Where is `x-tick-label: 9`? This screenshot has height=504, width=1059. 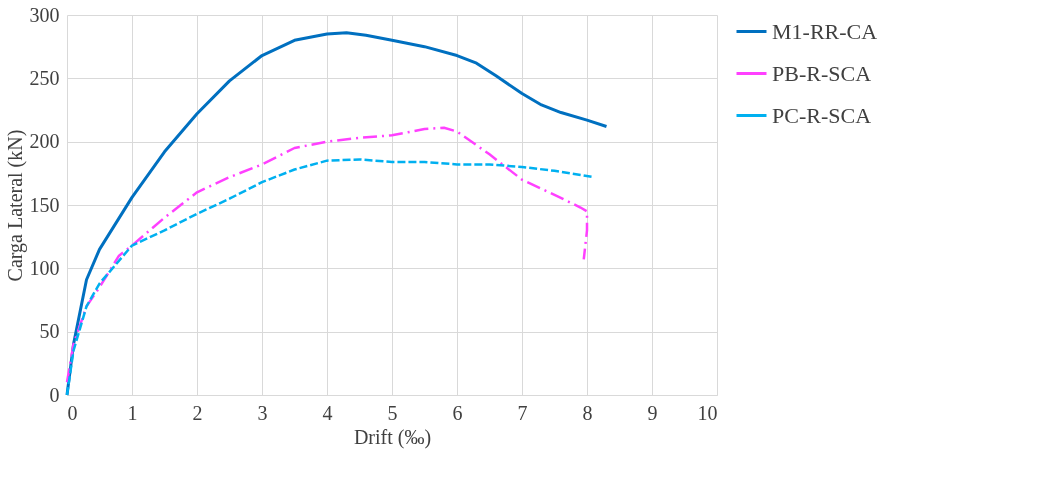 x-tick-label: 9 is located at coordinates (652, 412).